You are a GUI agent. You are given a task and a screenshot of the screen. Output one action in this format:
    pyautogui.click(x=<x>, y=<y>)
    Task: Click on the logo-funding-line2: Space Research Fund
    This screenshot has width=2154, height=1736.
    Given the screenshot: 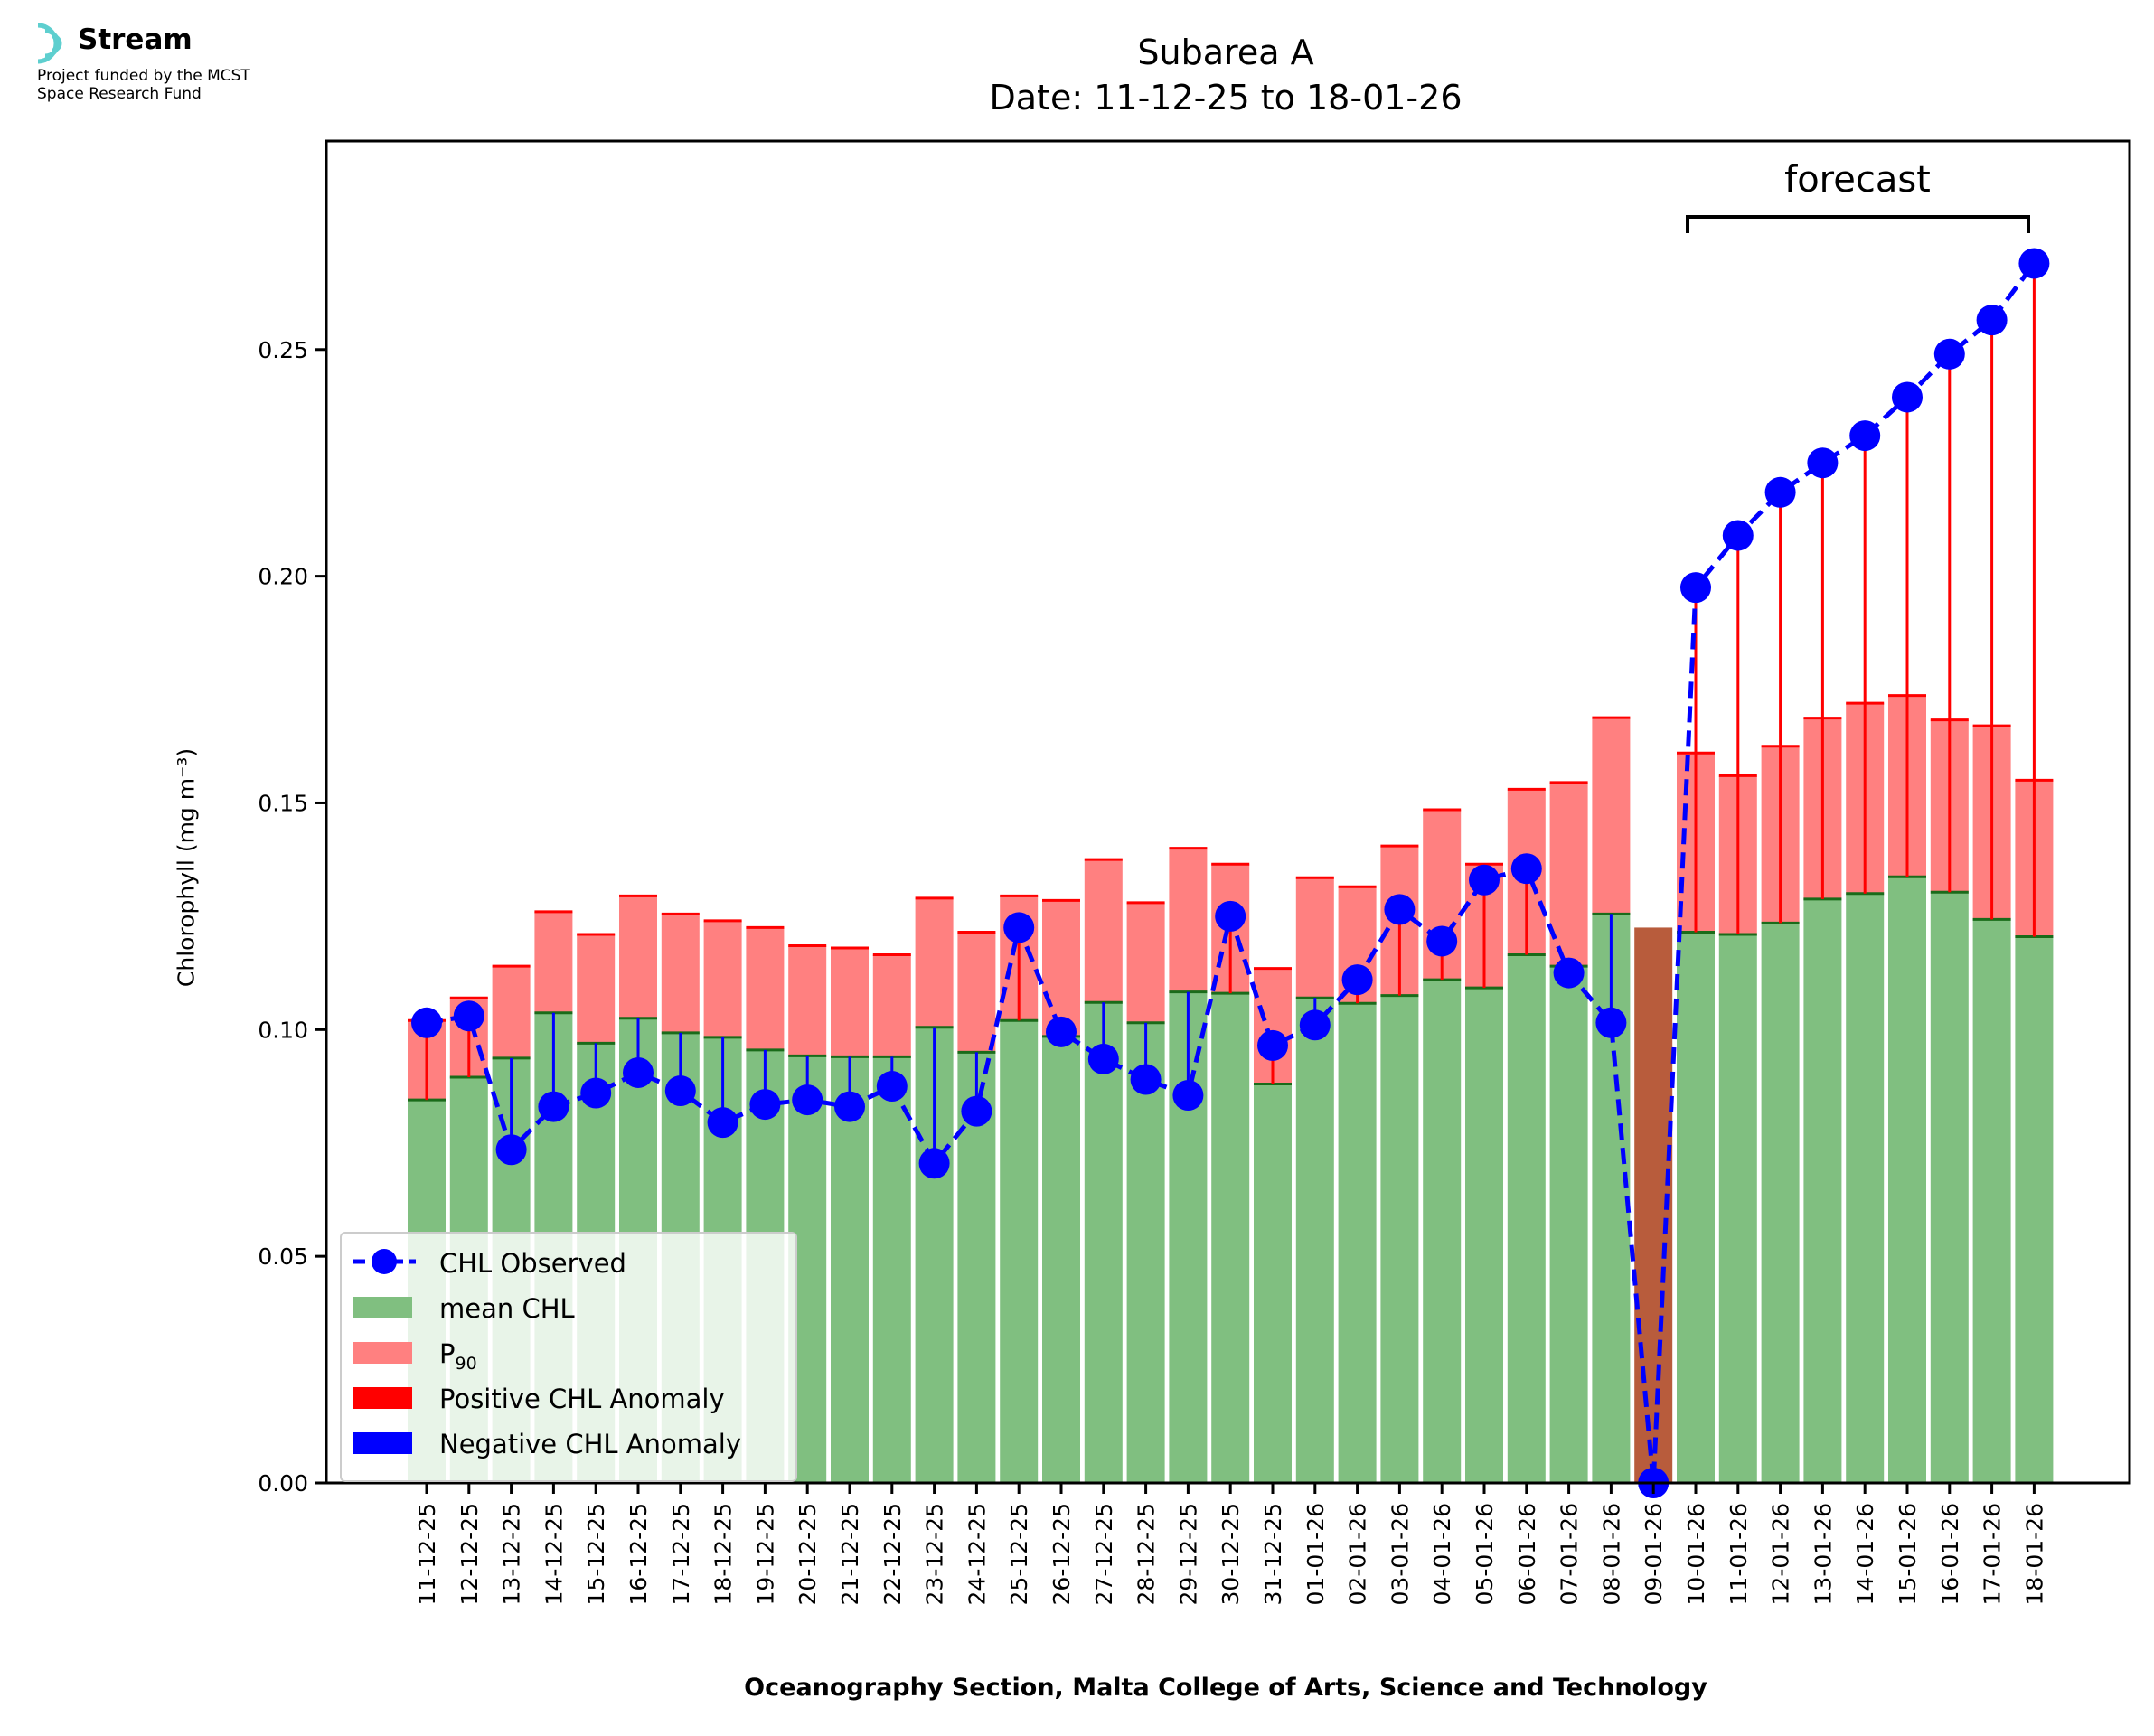 What is the action you would take?
    pyautogui.click(x=119, y=94)
    